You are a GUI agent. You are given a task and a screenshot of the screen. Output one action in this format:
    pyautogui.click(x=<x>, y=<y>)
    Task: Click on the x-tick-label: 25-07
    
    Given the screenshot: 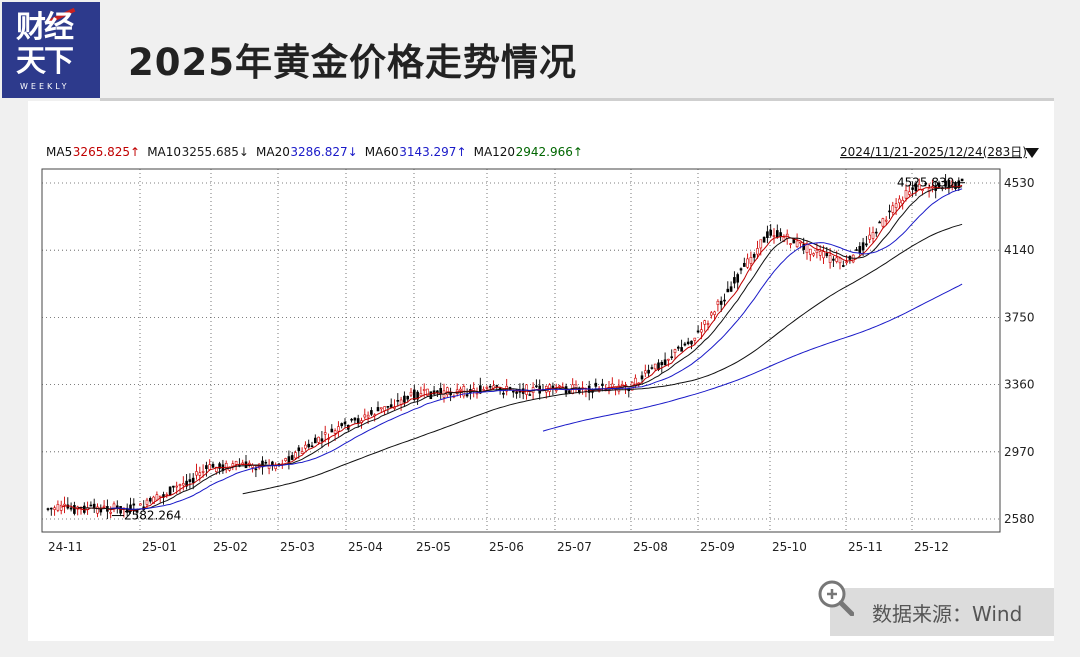 What is the action you would take?
    pyautogui.click(x=574, y=547)
    